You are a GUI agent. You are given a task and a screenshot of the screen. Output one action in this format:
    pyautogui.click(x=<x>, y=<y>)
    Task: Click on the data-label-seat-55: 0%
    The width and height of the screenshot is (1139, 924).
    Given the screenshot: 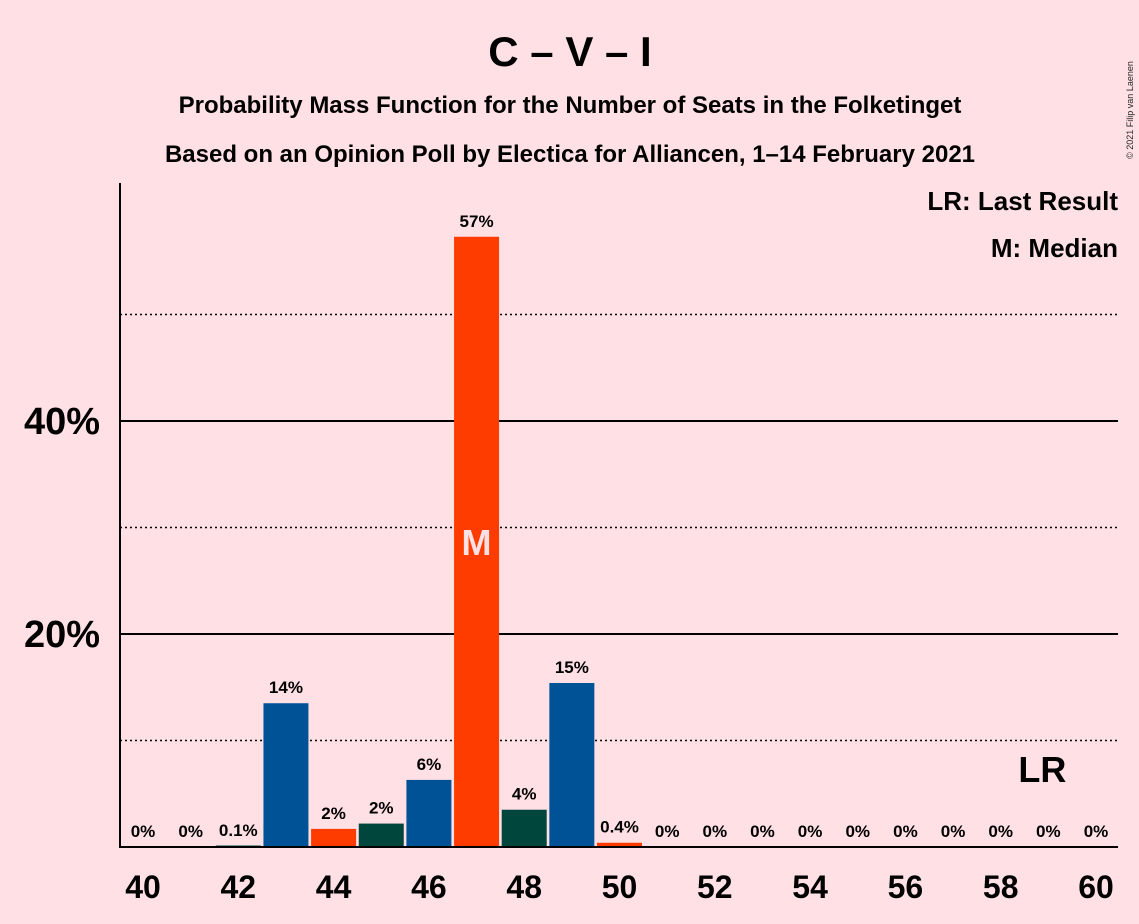 What is the action you would take?
    pyautogui.click(x=857, y=831)
    